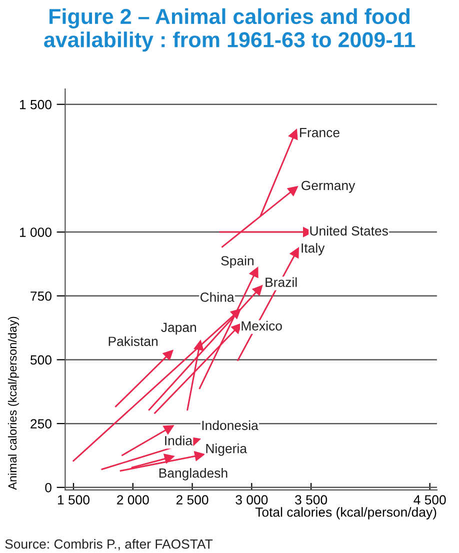 This screenshot has height=553, width=459. I want to click on series-label: India, so click(179, 441).